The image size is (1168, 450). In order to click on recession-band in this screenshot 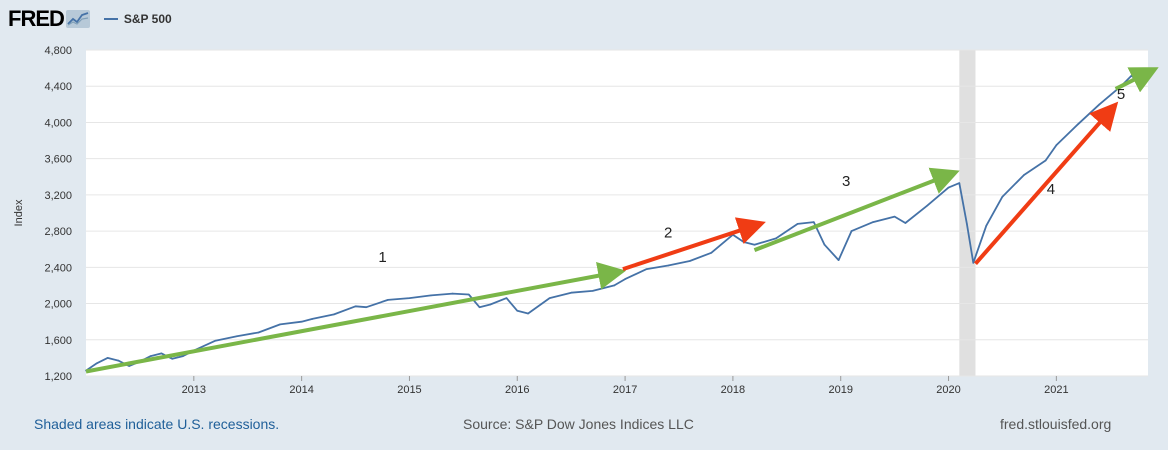, I will do `click(967, 213)`.